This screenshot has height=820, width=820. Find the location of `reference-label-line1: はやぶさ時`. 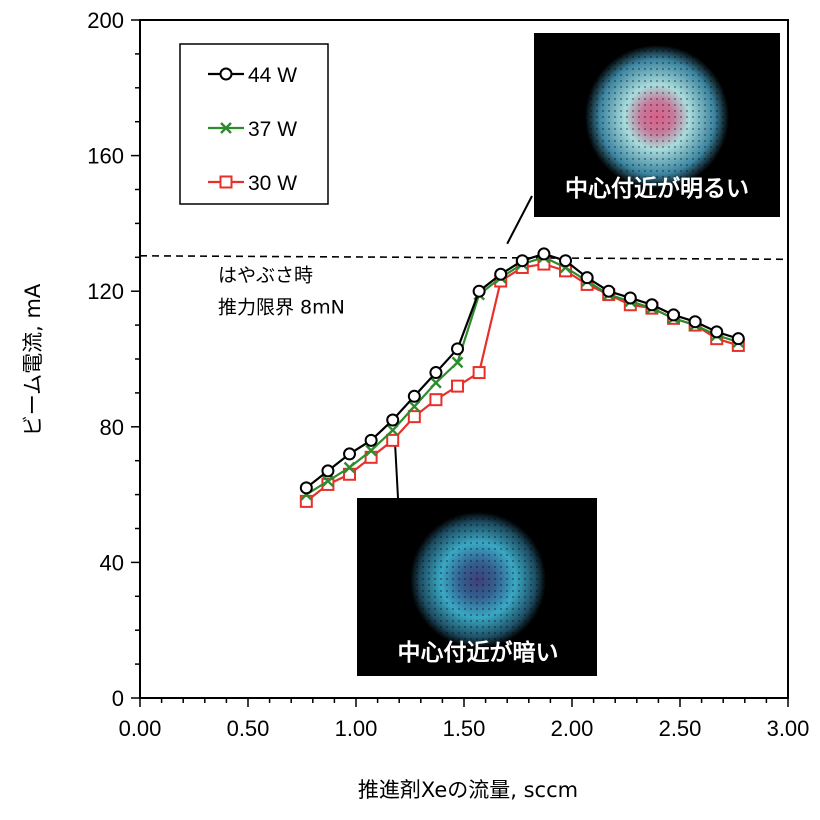

reference-label-line1: はやぶさ時 is located at coordinates (265, 275).